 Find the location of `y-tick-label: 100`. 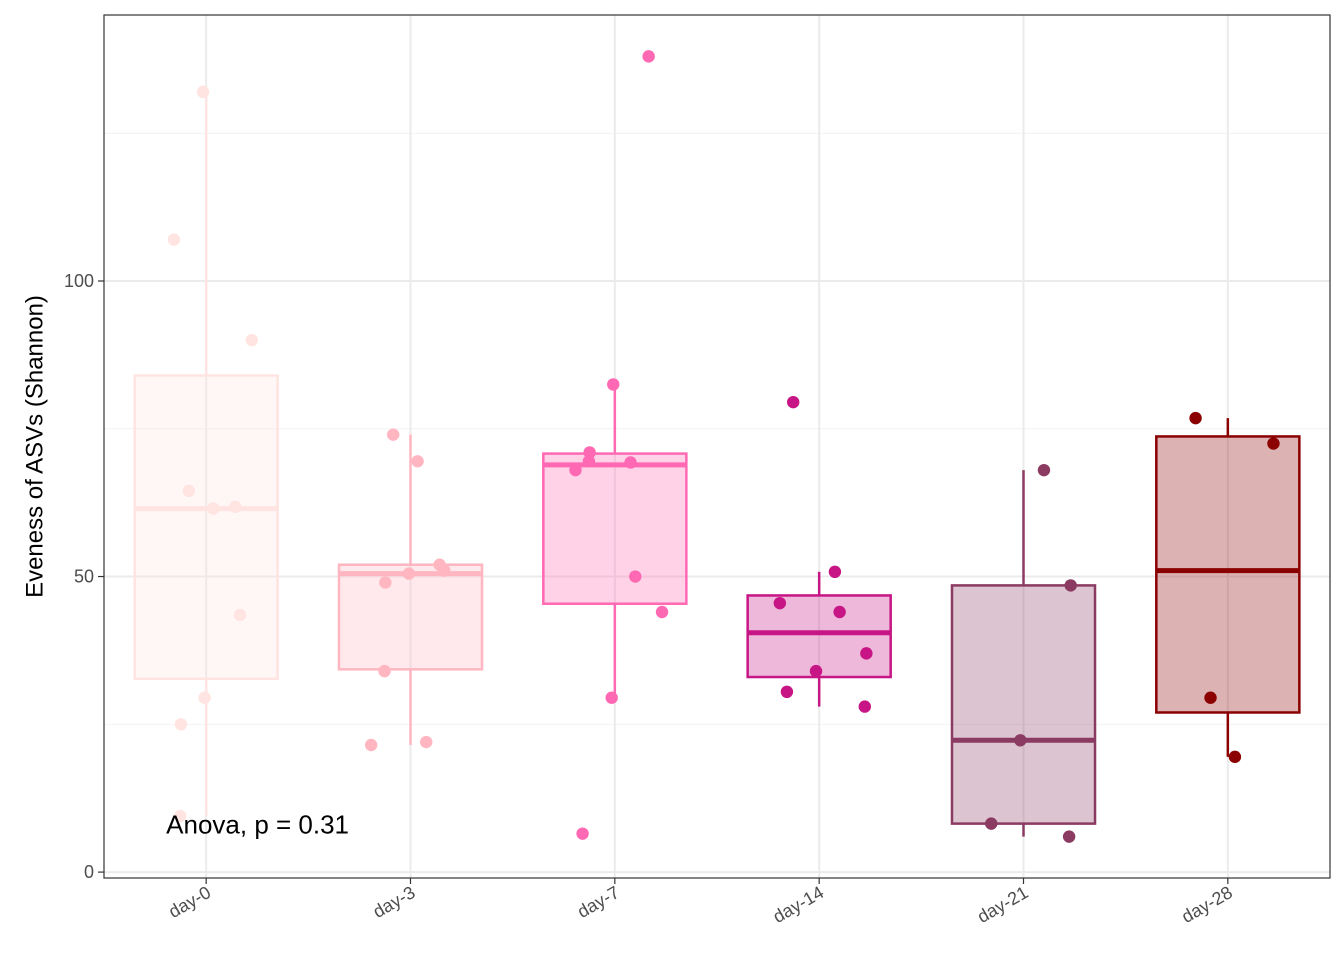

y-tick-label: 100 is located at coordinates (79, 281).